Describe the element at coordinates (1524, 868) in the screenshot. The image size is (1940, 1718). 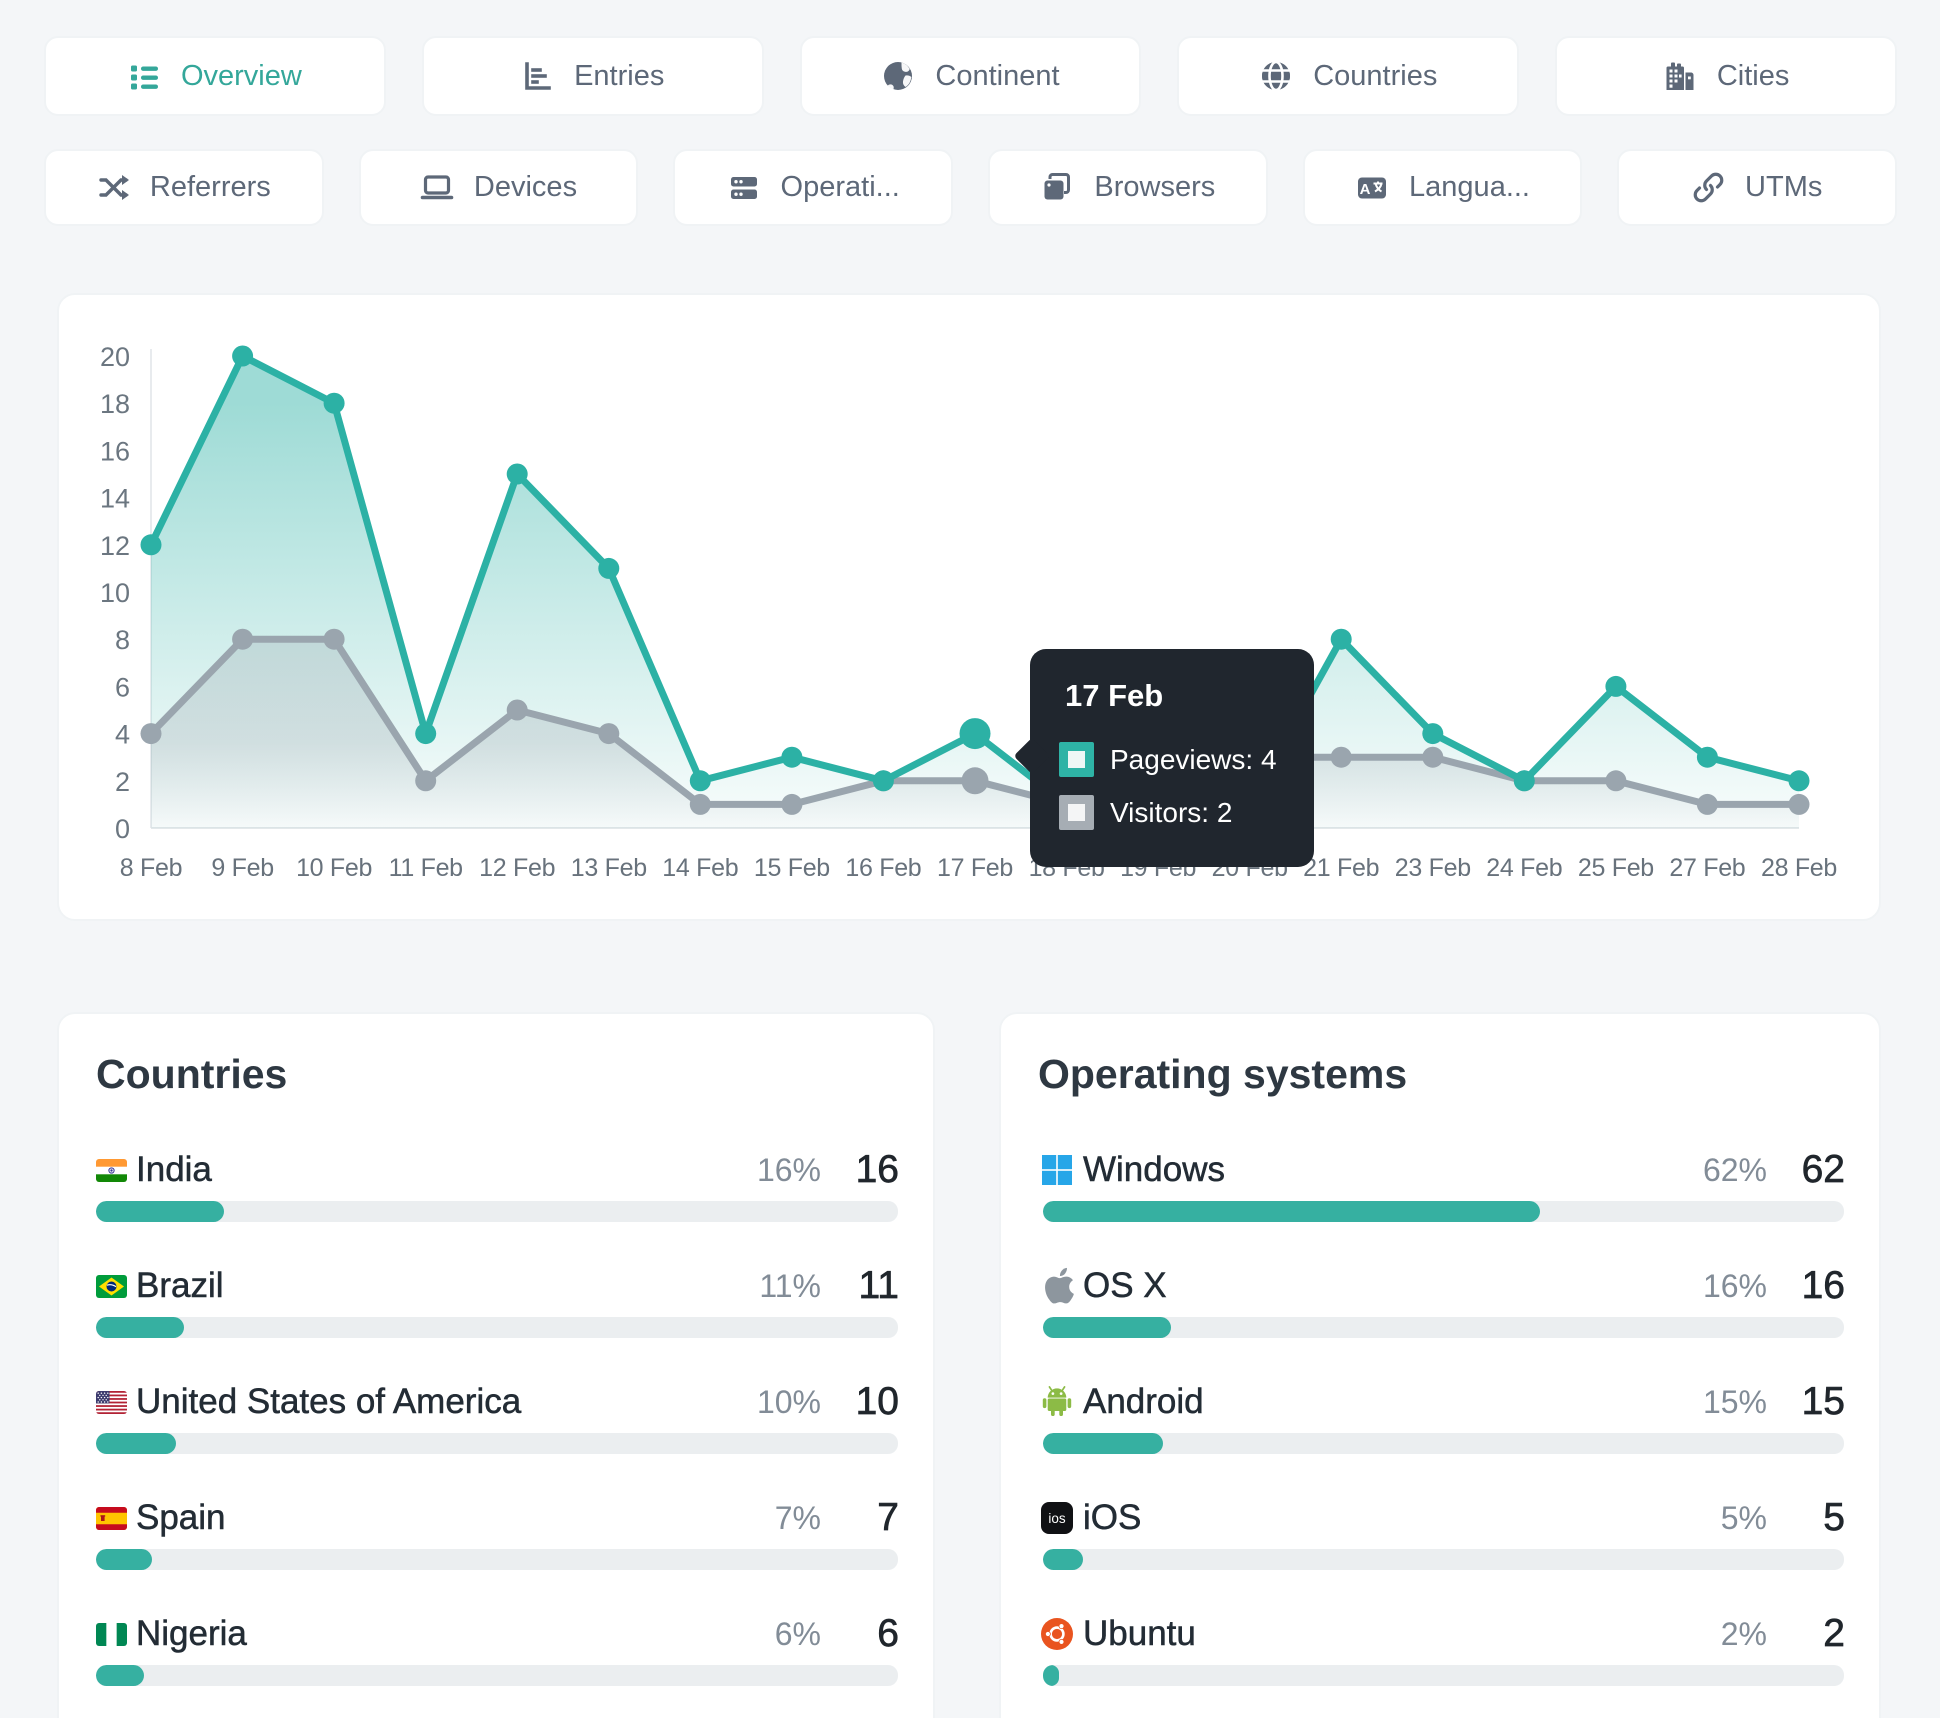
I see `svg-text: 24 Feb` at that location.